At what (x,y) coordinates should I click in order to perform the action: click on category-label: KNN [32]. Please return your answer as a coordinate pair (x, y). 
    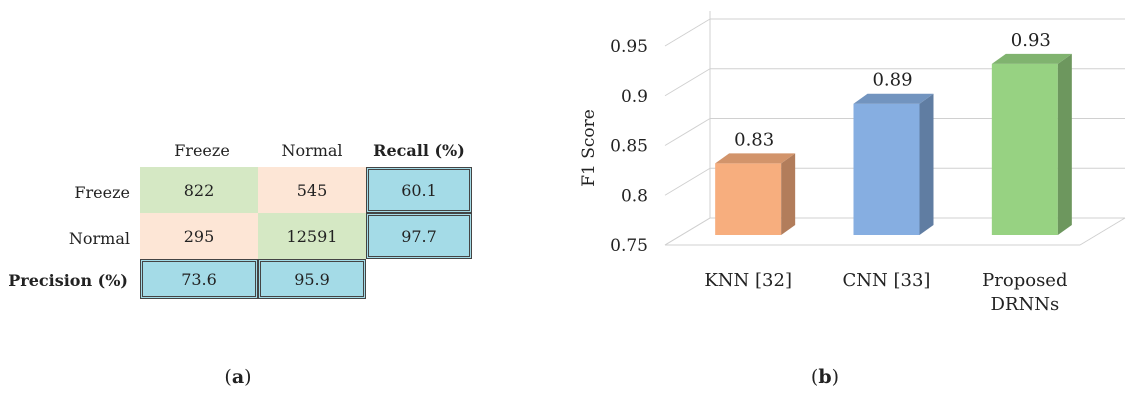
    Looking at the image, I should click on (748, 280).